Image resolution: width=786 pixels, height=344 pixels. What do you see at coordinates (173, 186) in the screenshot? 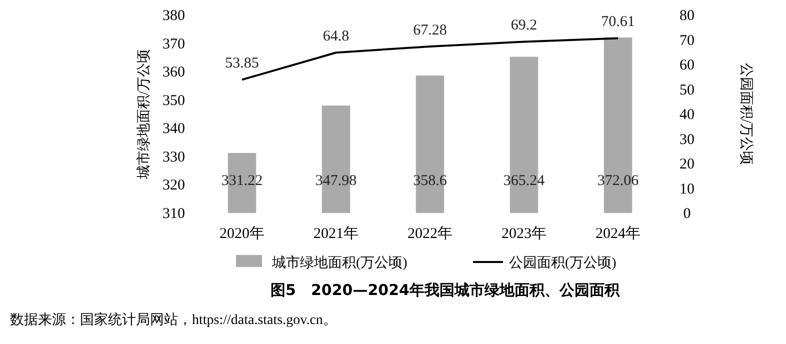
I see `y-tick-label: 320` at bounding box center [173, 186].